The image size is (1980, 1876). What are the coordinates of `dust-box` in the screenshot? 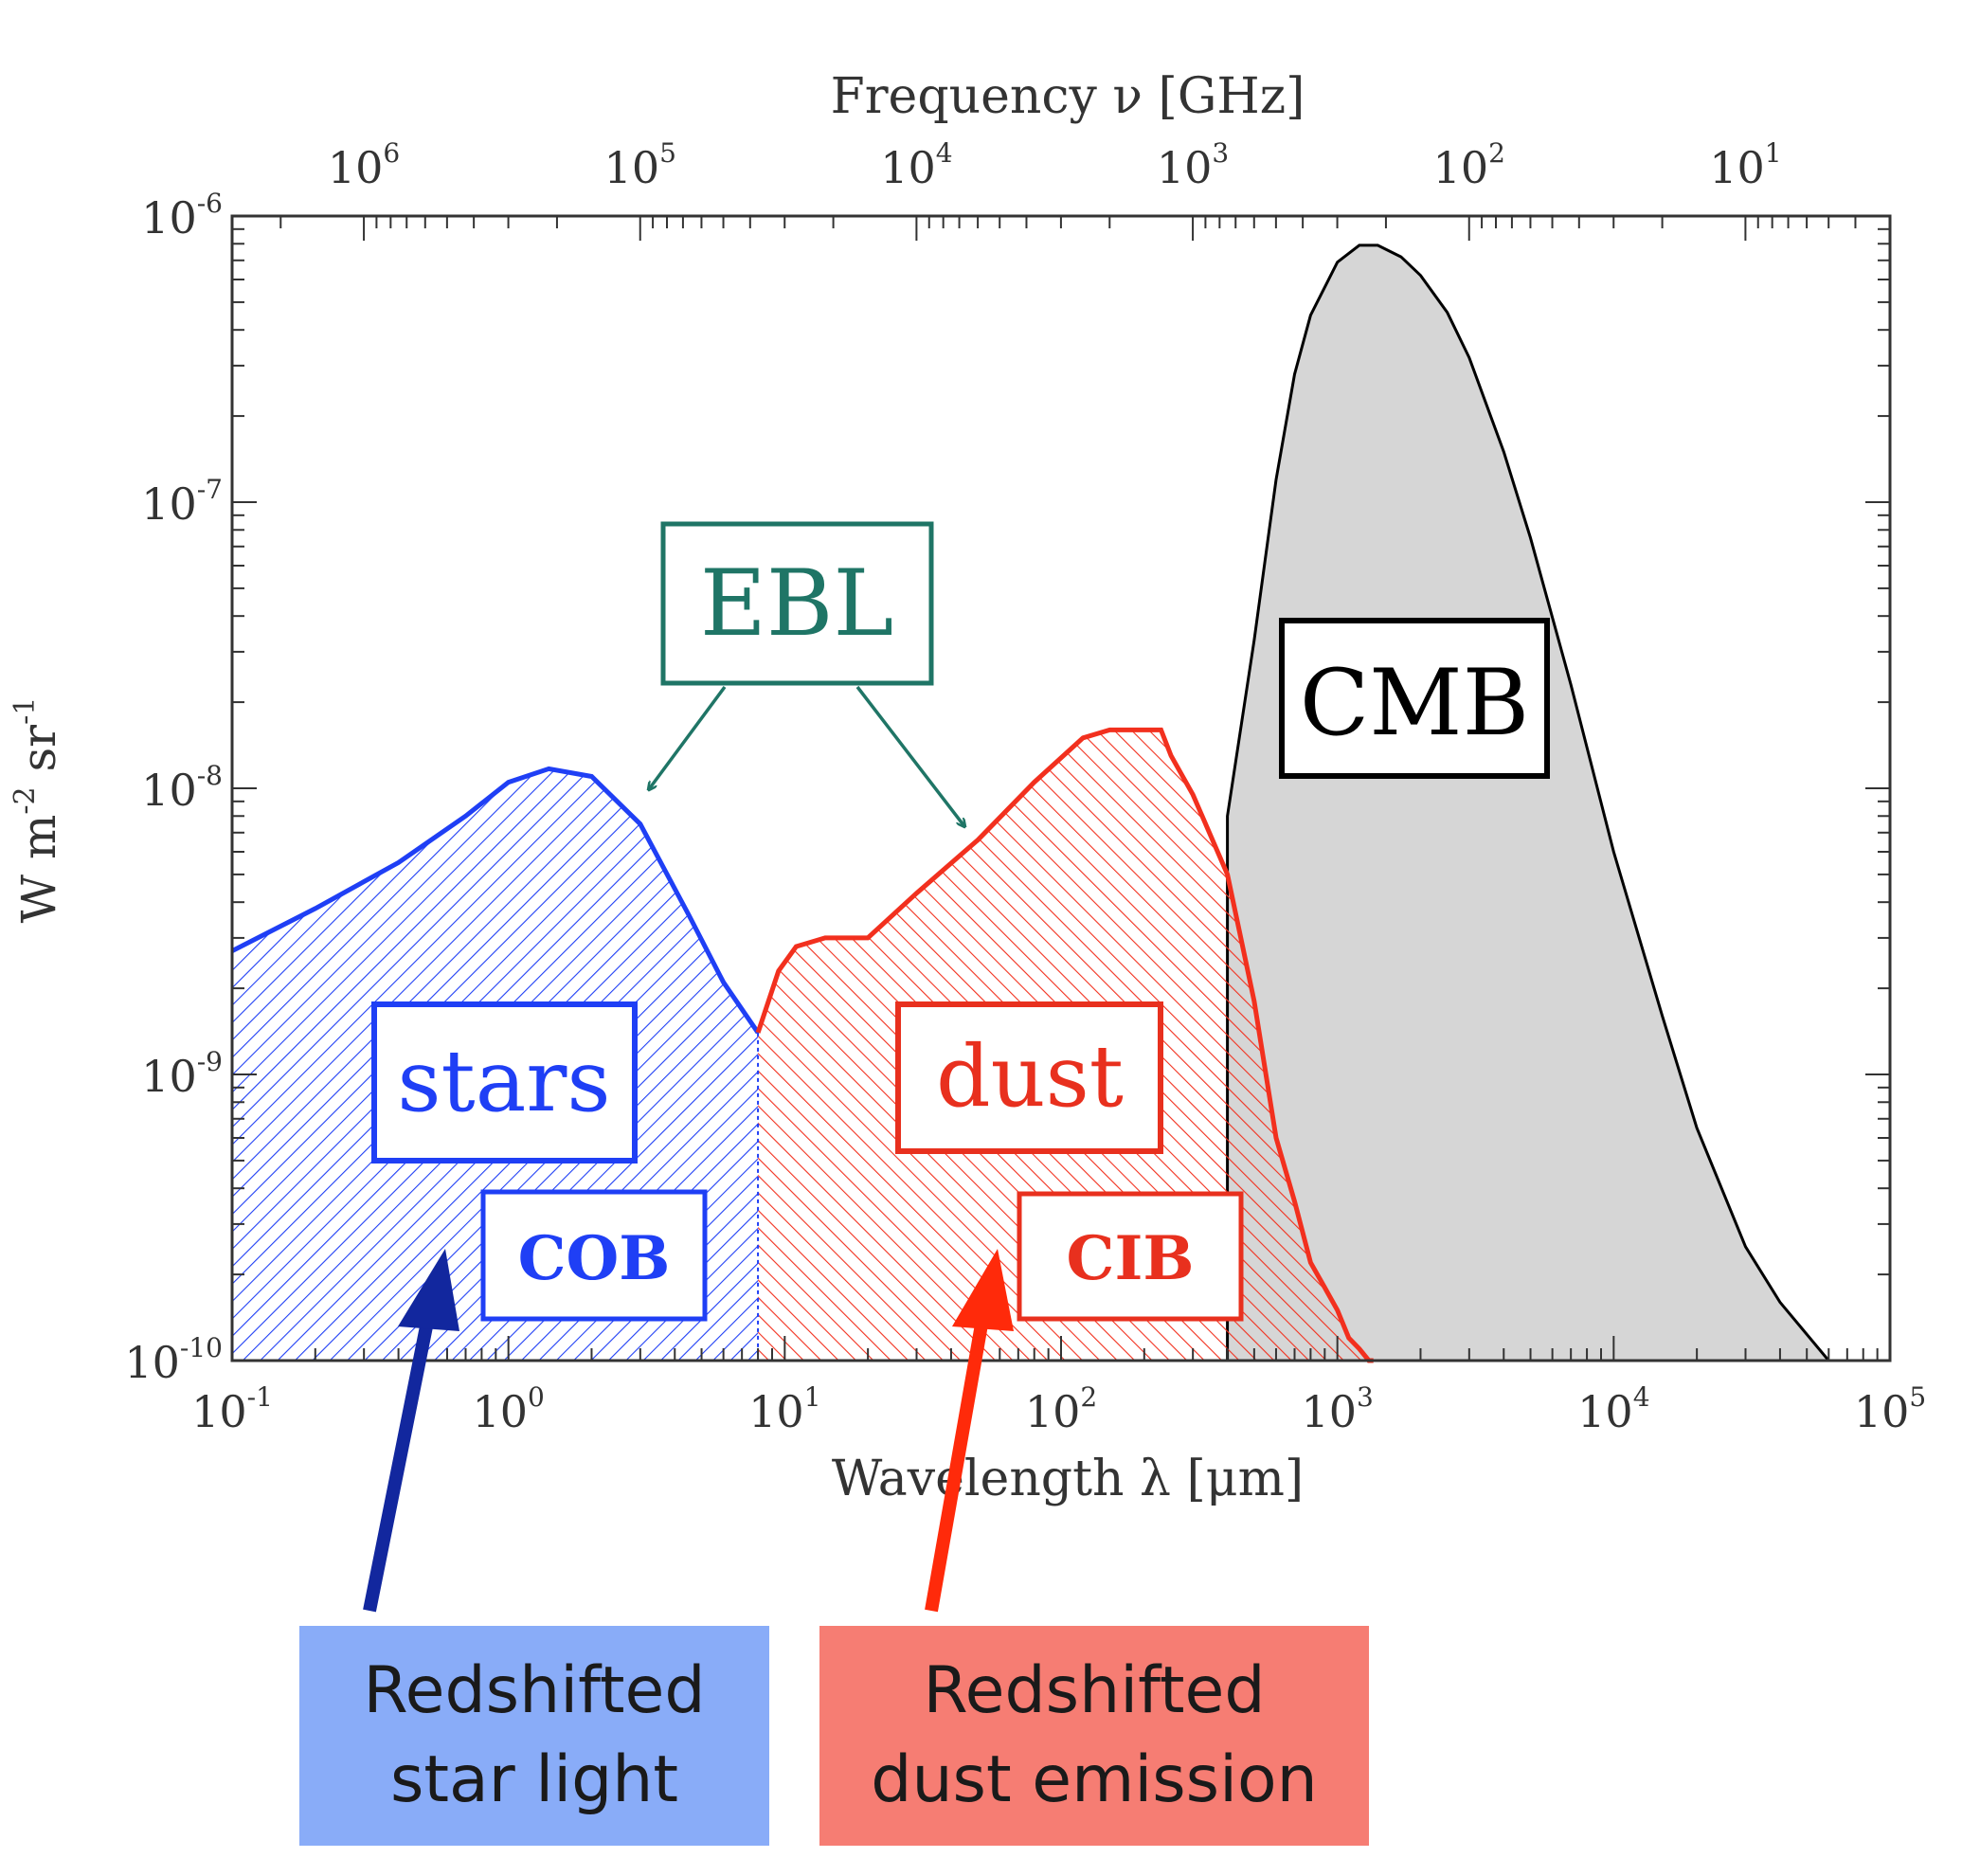 It's located at (1029, 1077).